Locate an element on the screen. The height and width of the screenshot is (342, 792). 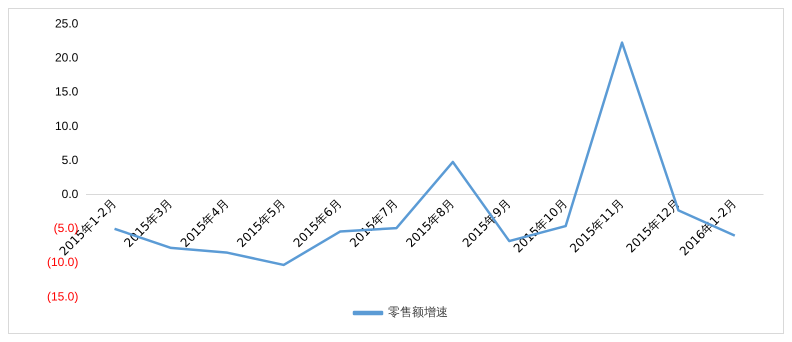
y-tick-label: 5.0 is located at coordinates (70, 159).